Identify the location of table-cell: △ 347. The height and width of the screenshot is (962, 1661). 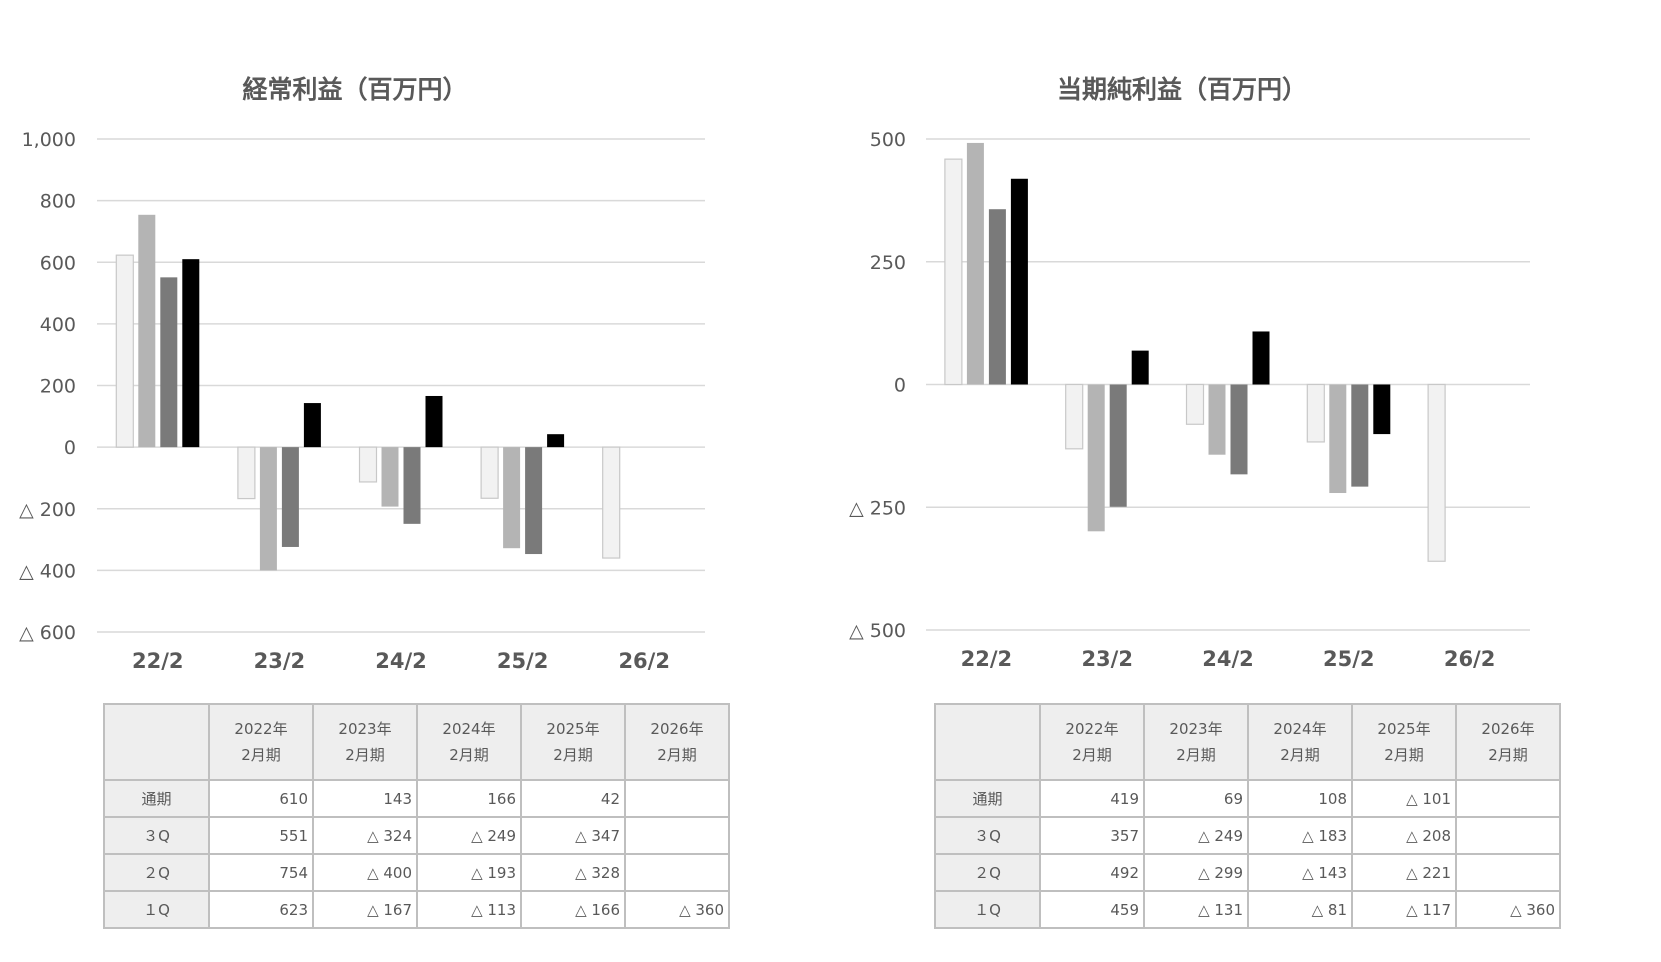
(573, 835).